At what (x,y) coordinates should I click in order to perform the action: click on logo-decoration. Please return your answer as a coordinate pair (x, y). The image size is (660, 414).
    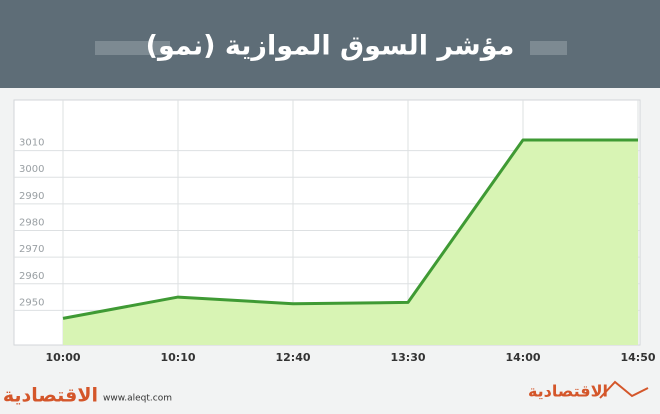
    Looking at the image, I should click on (624, 389).